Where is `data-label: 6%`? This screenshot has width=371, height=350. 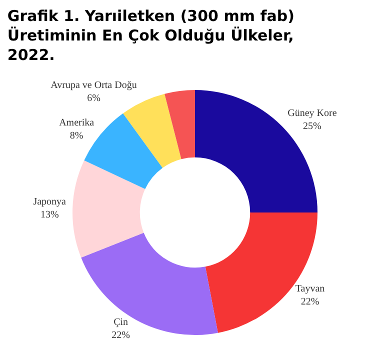 data-label: 6% is located at coordinates (93, 98).